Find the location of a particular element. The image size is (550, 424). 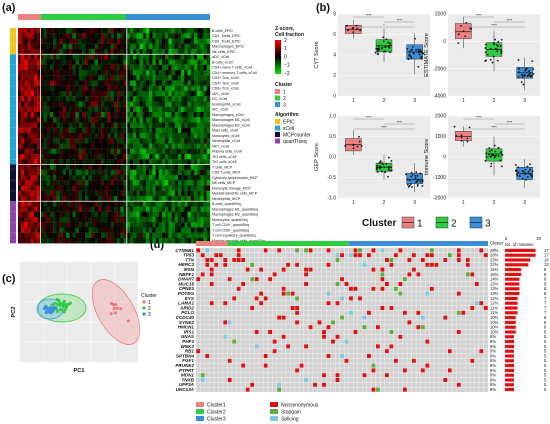

mutation-count-label: 6 is located at coordinates (545, 327).